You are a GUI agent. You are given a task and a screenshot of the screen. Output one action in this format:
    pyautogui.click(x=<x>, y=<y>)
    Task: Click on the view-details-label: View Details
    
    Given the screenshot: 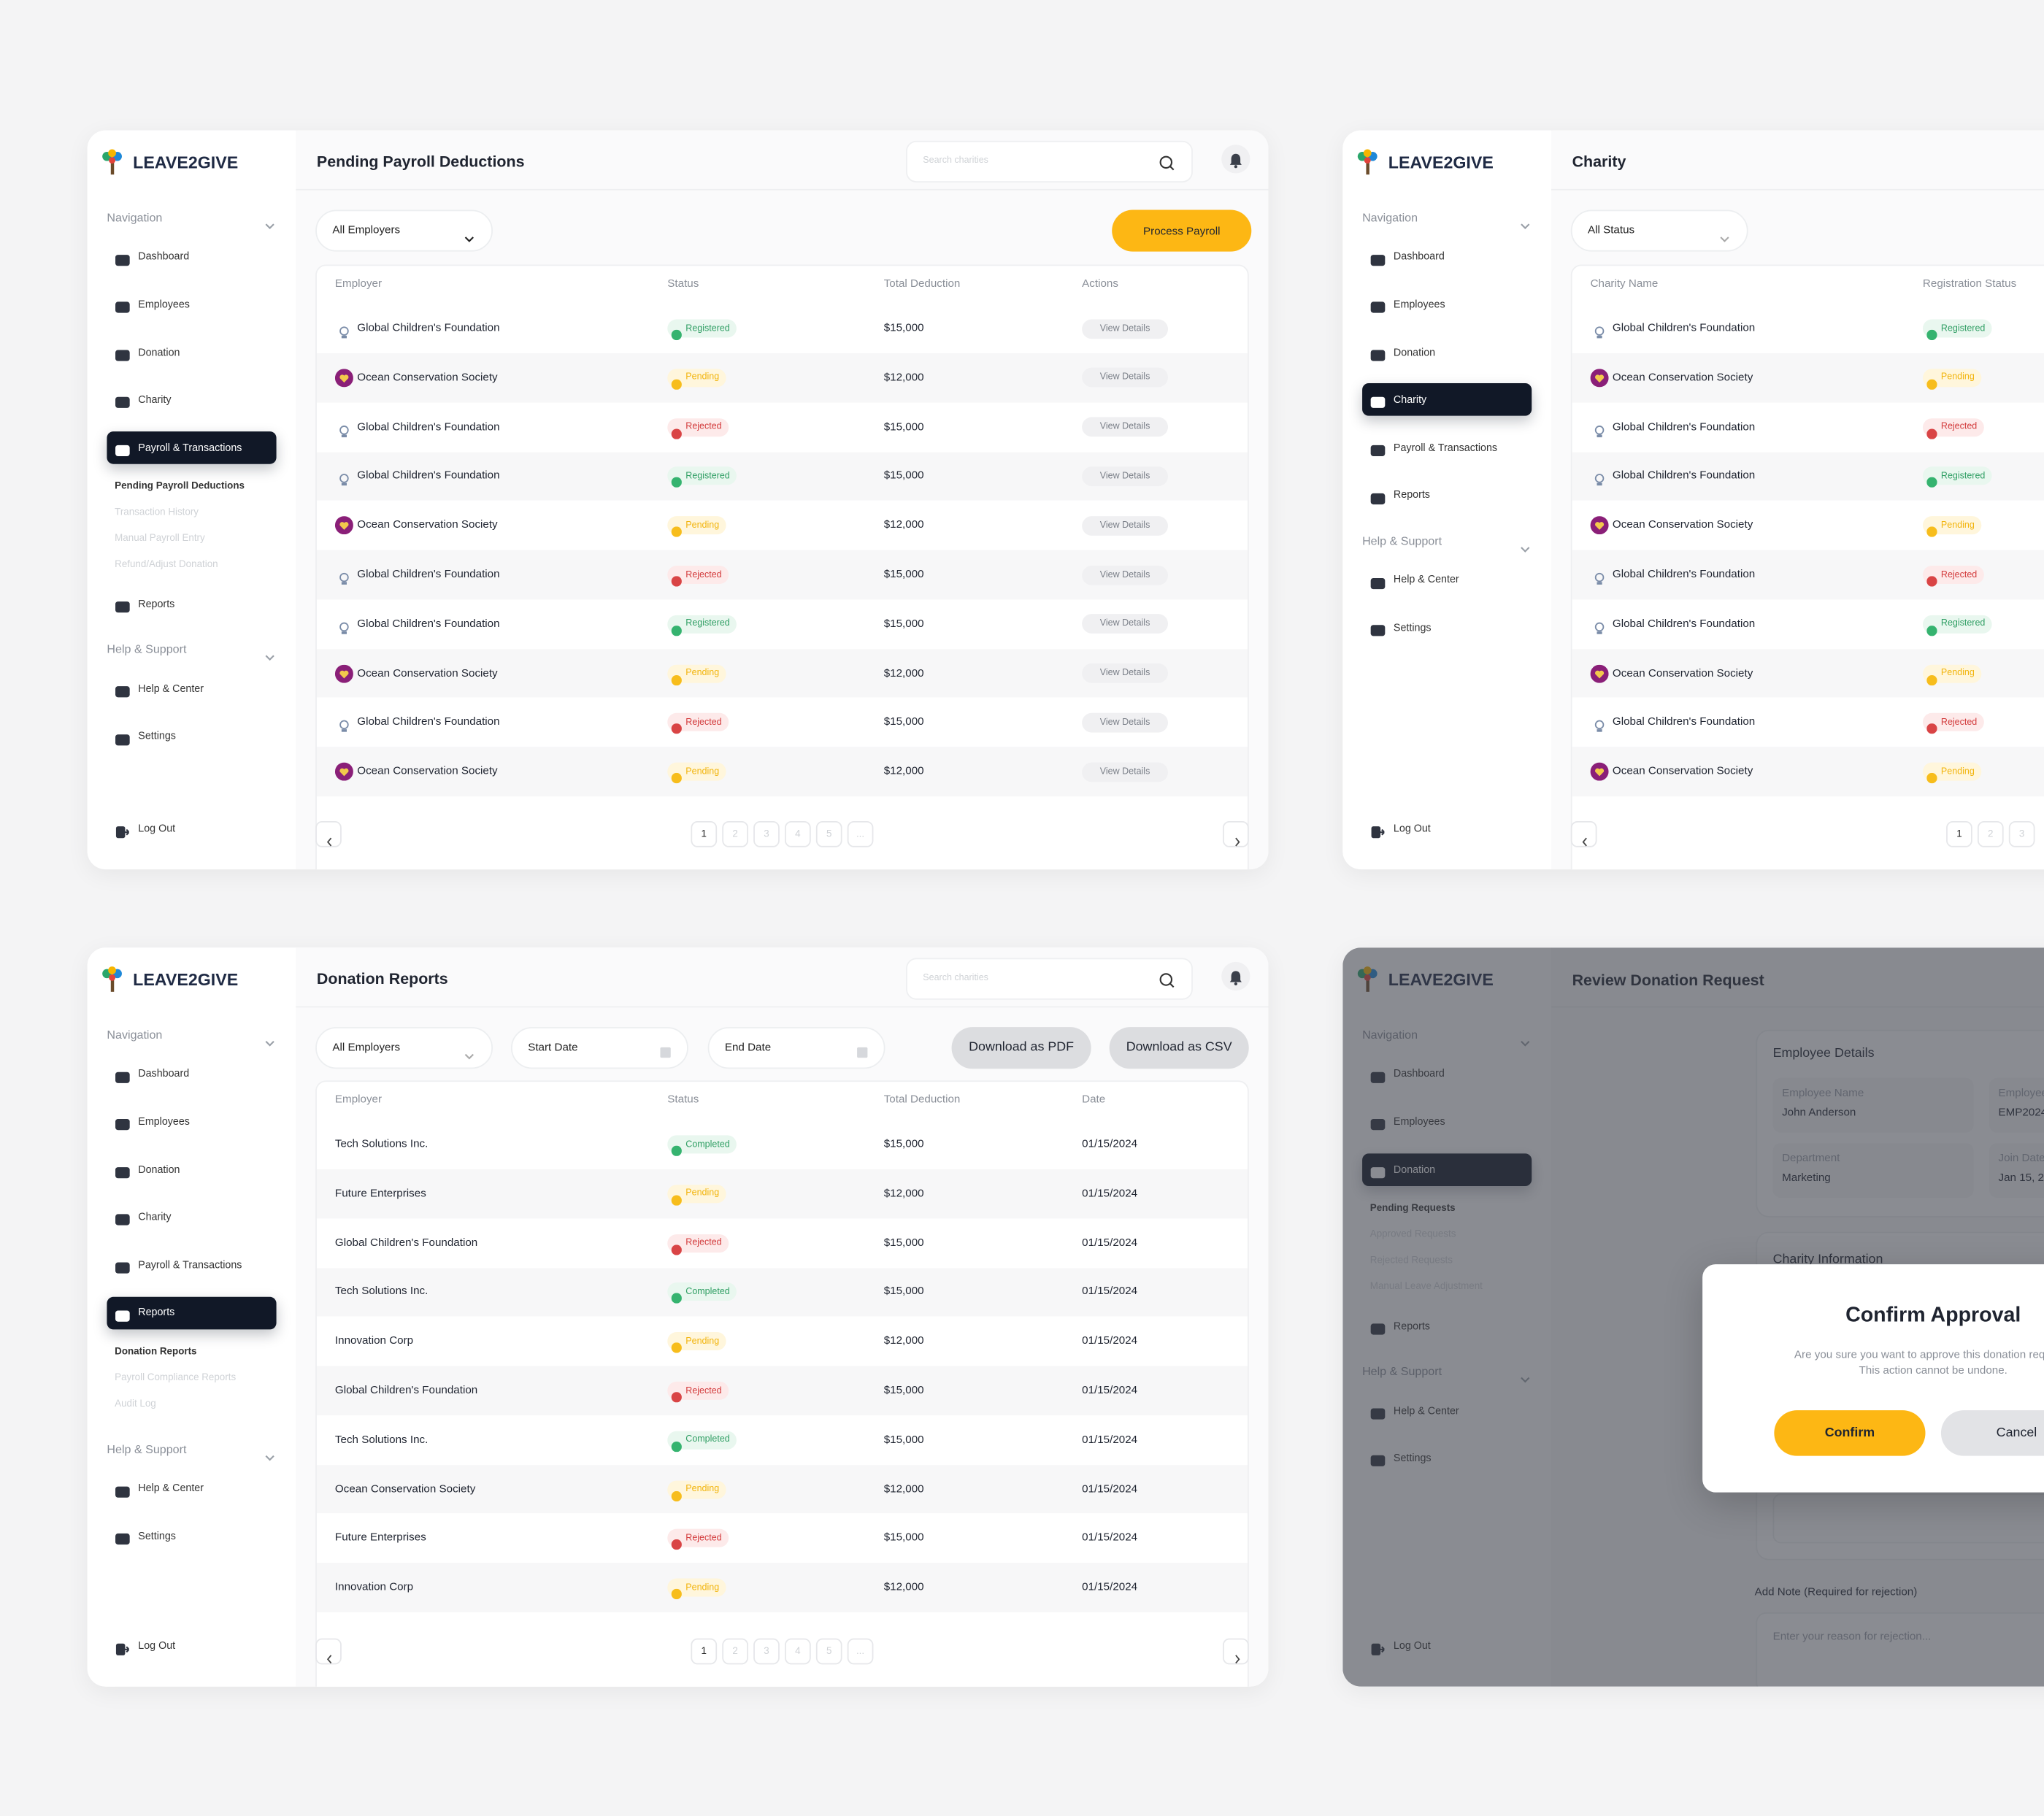 What is the action you would take?
    pyautogui.click(x=1124, y=575)
    